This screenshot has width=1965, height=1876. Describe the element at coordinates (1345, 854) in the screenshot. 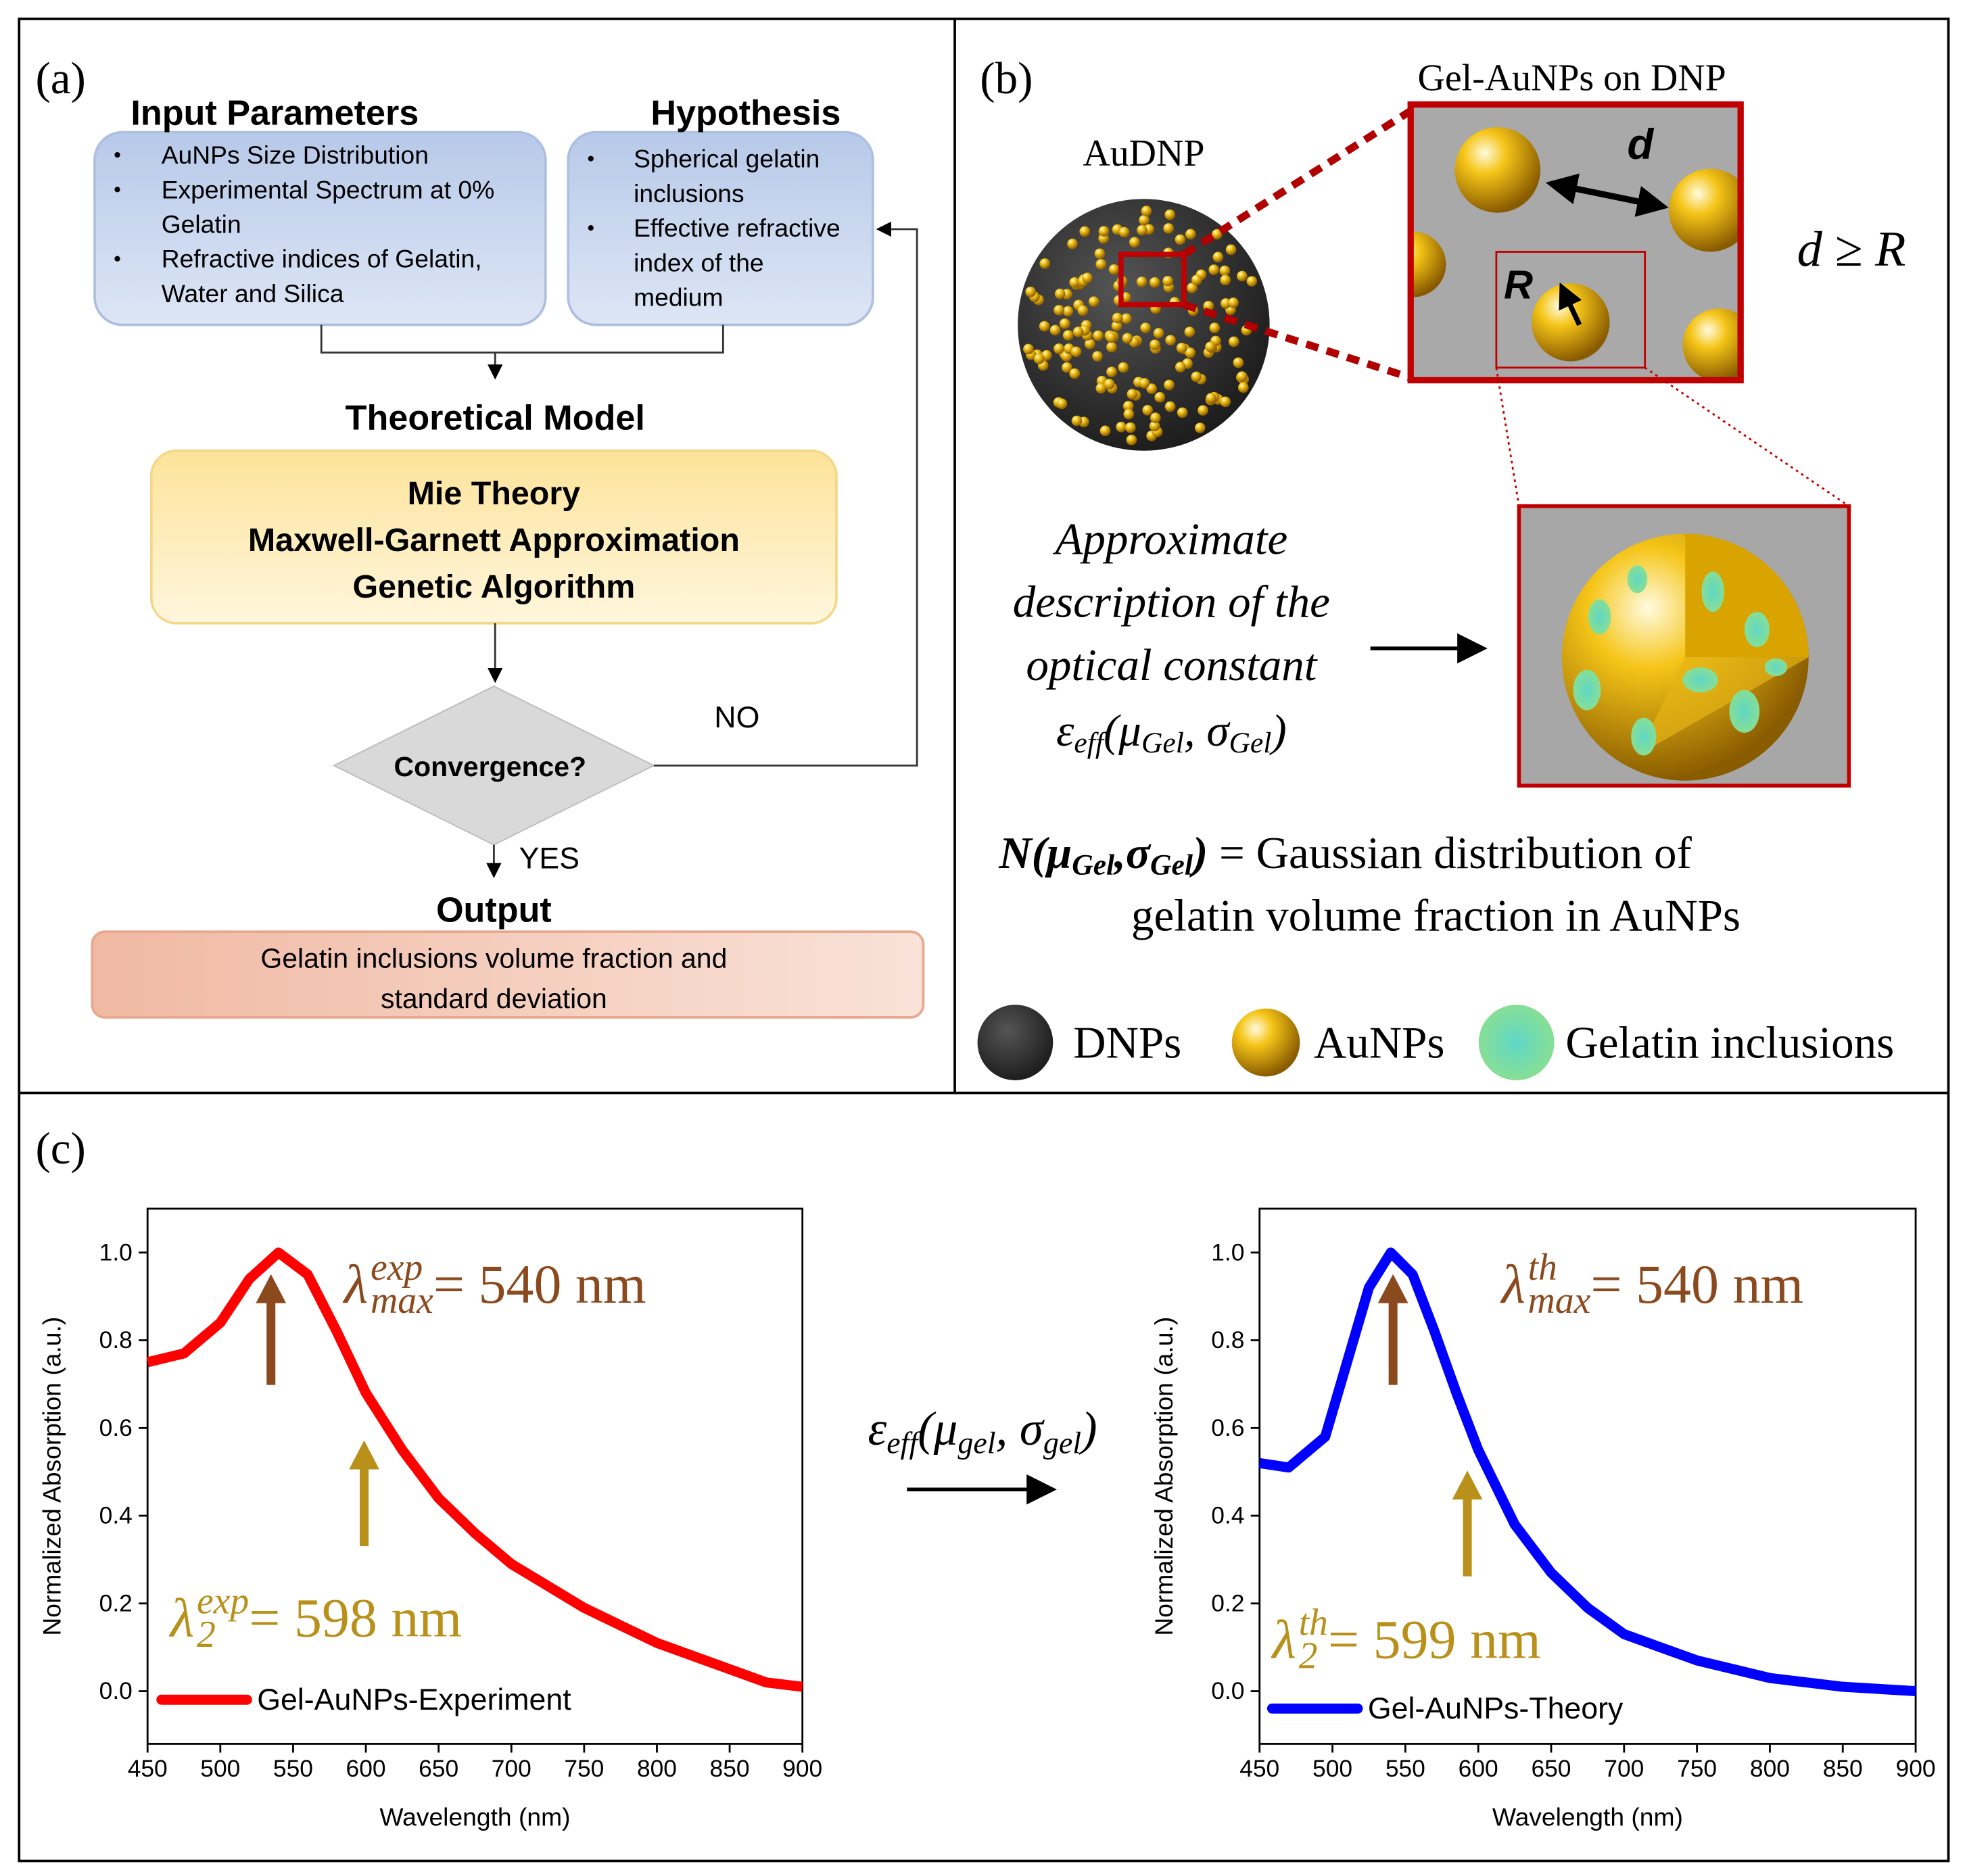

I see `gauss: N(μGel,σGel) = Gaussian distribution of` at that location.